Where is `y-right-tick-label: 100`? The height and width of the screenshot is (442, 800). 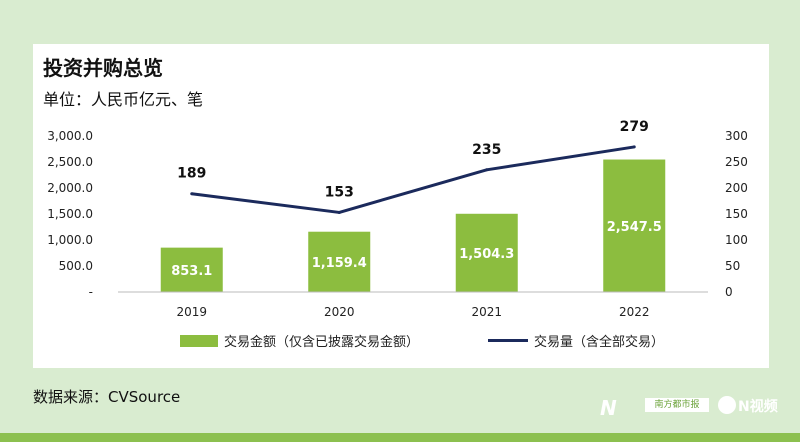
y-right-tick-label: 100 is located at coordinates (736, 240).